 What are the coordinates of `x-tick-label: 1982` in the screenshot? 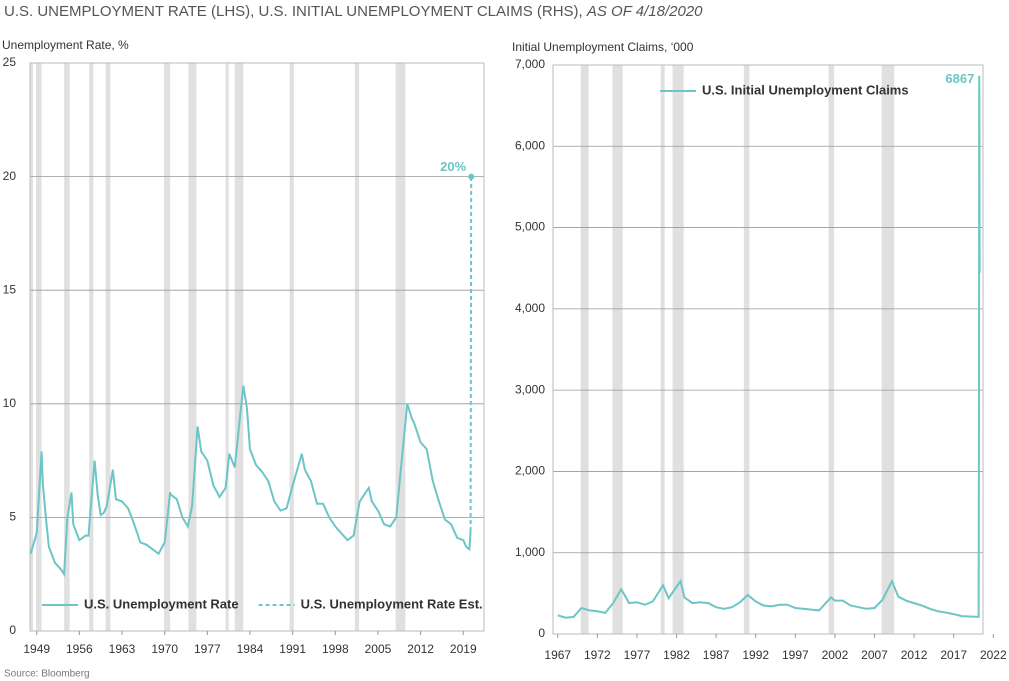 It's located at (676, 655).